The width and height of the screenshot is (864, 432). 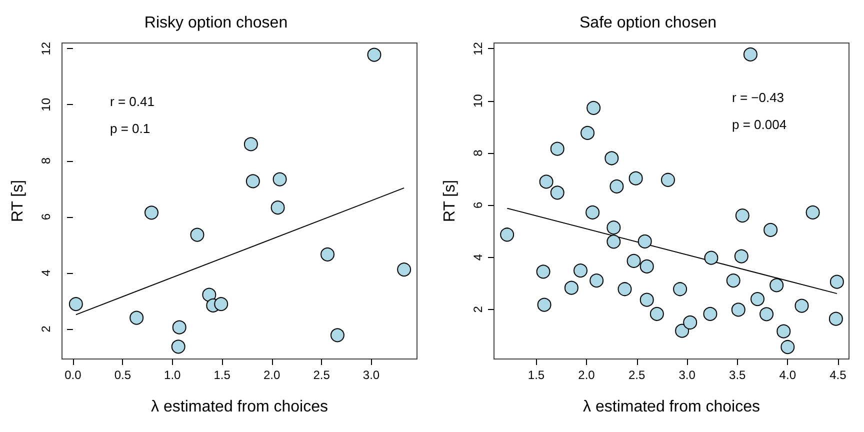 I want to click on x-tick-label: 4.5, so click(x=838, y=375).